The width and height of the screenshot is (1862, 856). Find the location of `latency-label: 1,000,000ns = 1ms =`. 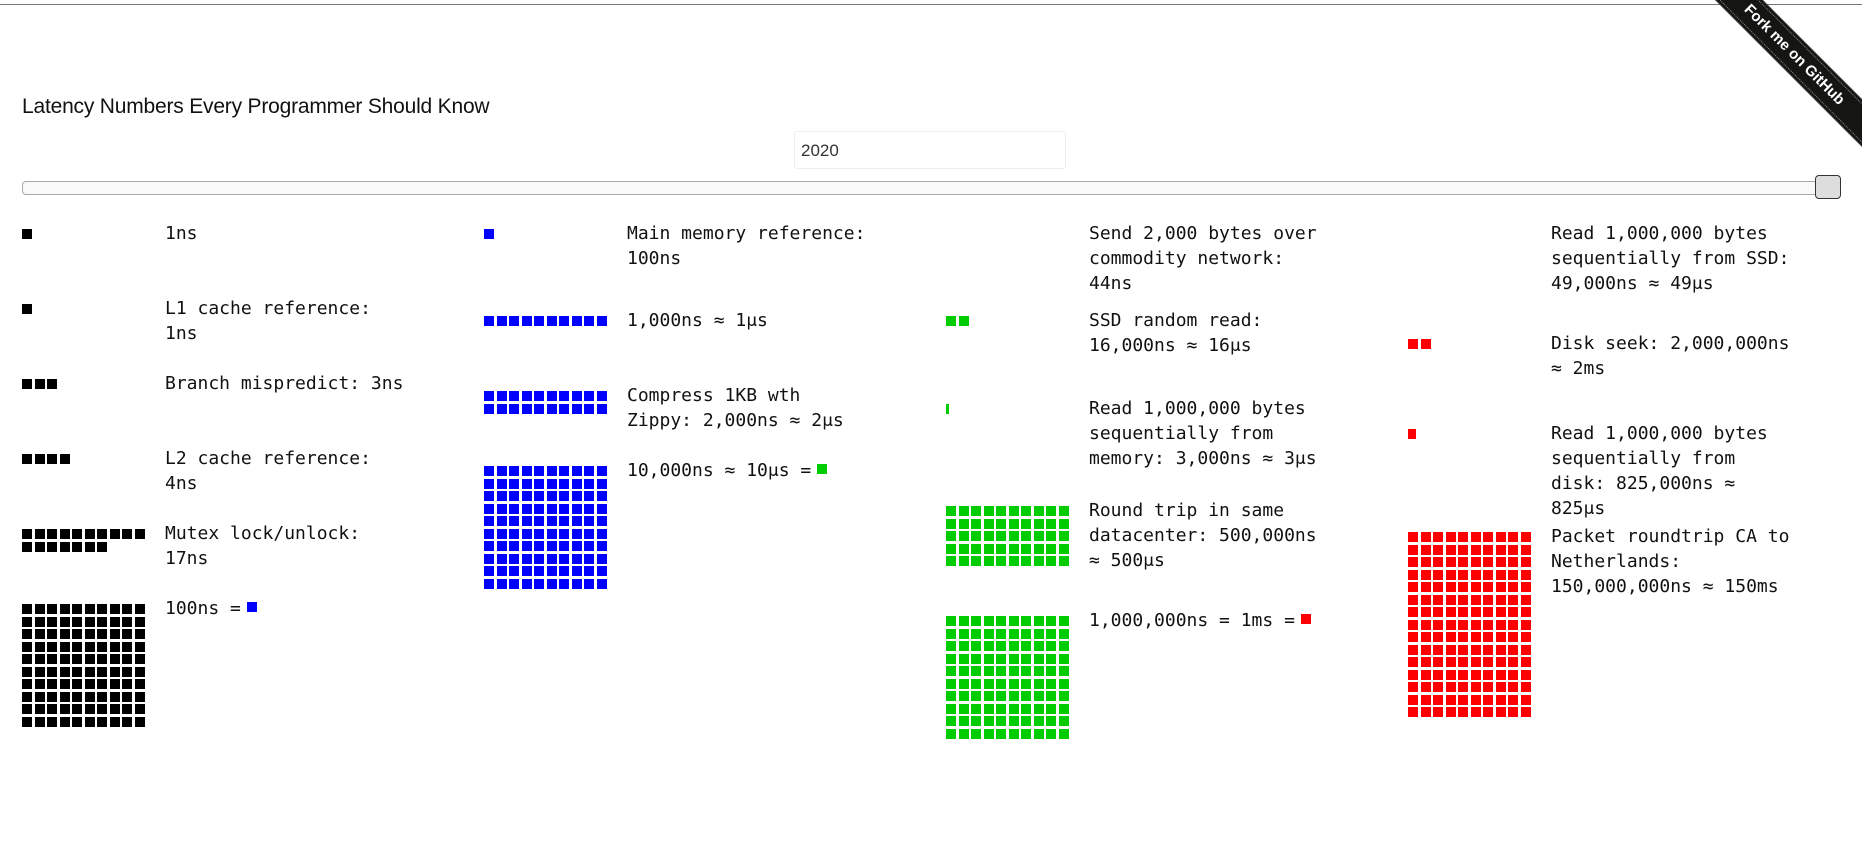

latency-label: 1,000,000ns = 1ms = is located at coordinates (1213, 620).